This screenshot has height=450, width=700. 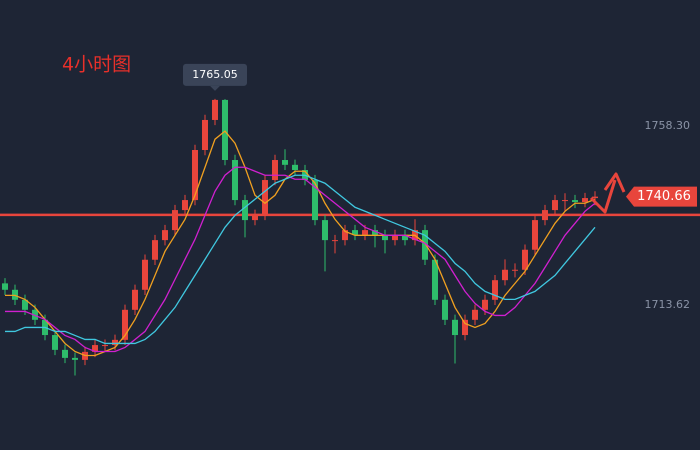 What do you see at coordinates (96, 65) in the screenshot?
I see `chart-title: 4小时图` at bounding box center [96, 65].